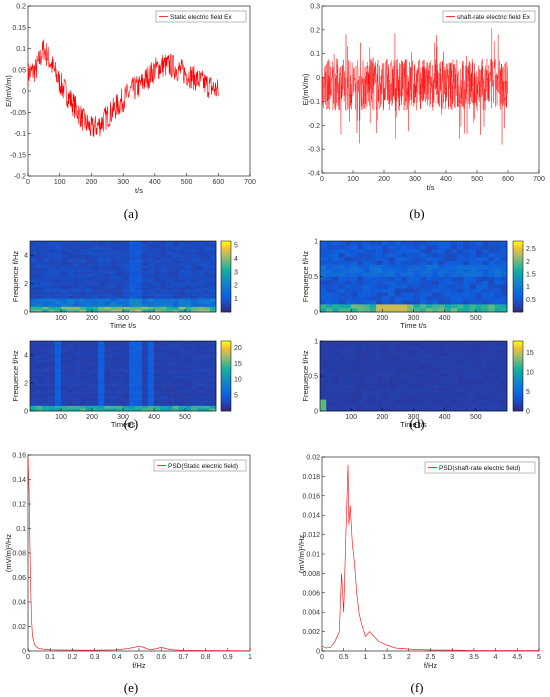 This screenshot has width=550, height=697. What do you see at coordinates (528, 412) in the screenshot?
I see `colorbar-tick-d2: 0` at bounding box center [528, 412].